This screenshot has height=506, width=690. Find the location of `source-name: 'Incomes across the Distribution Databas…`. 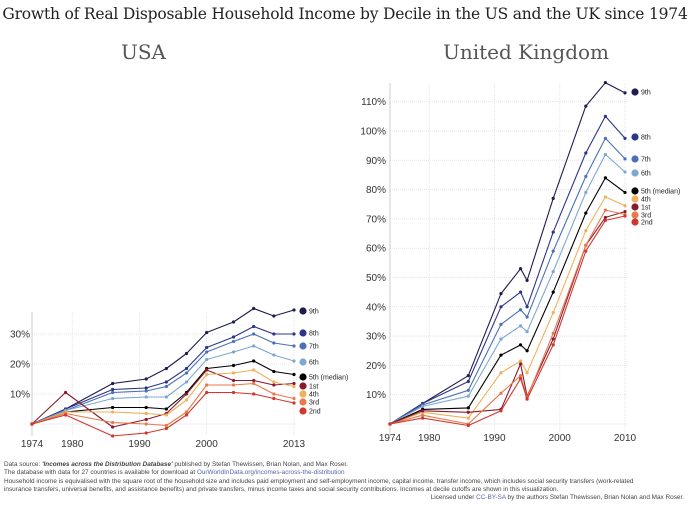

source-name: 'Incomes across the Distribution Databas… is located at coordinates (107, 464).